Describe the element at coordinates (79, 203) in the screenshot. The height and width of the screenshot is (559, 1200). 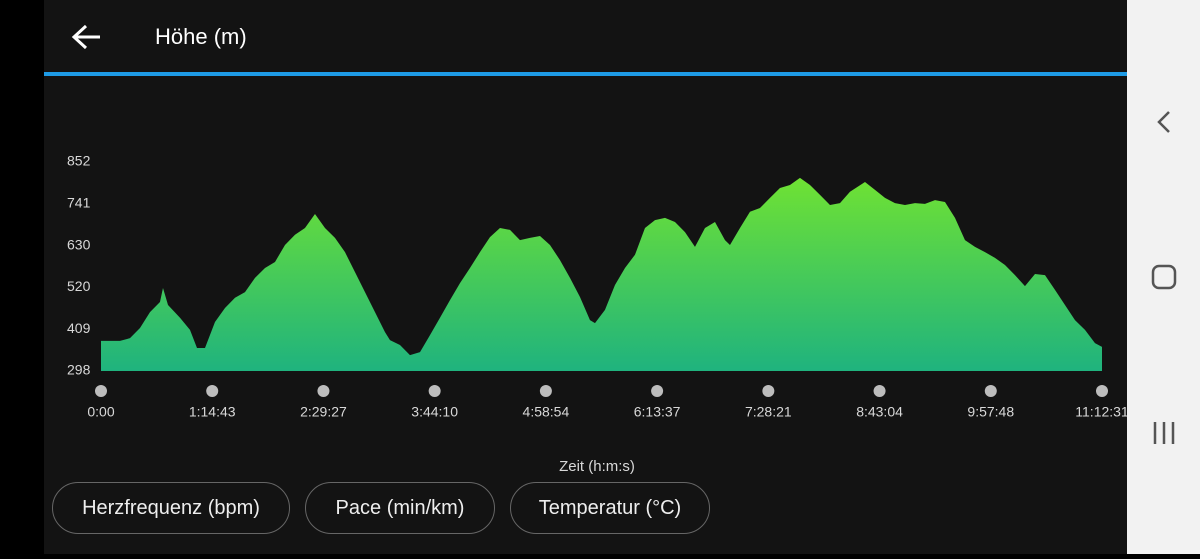
I see `y-tick-label: 741` at that location.